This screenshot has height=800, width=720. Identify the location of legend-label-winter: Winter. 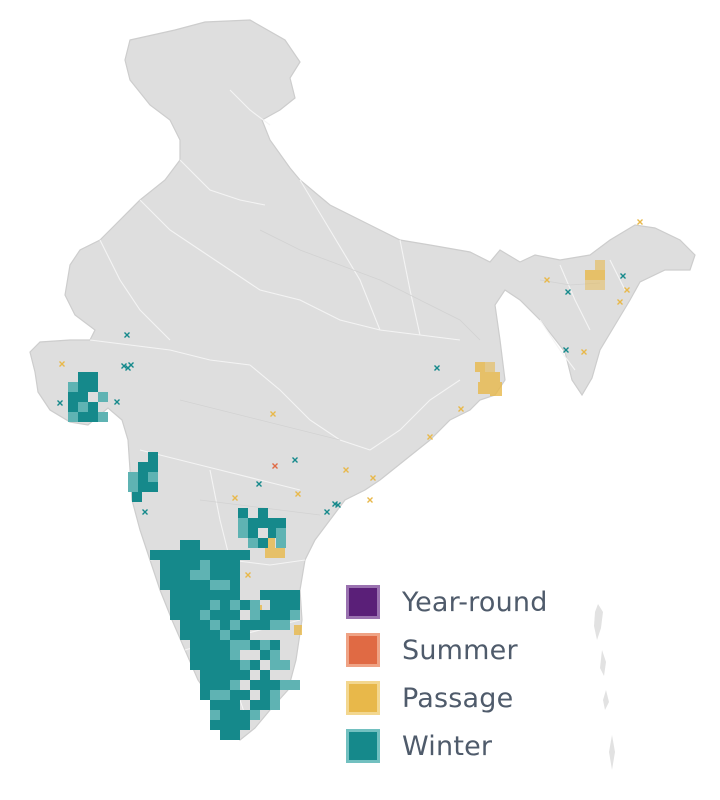
(447, 746).